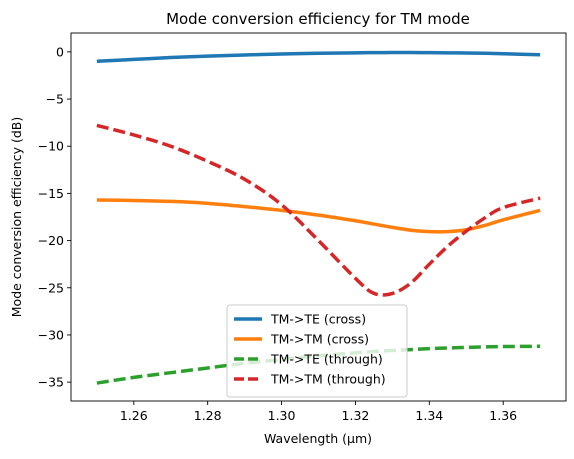  What do you see at coordinates (16, 217) in the screenshot?
I see `y-axis-label: Mode conversion efficiency (dB)` at bounding box center [16, 217].